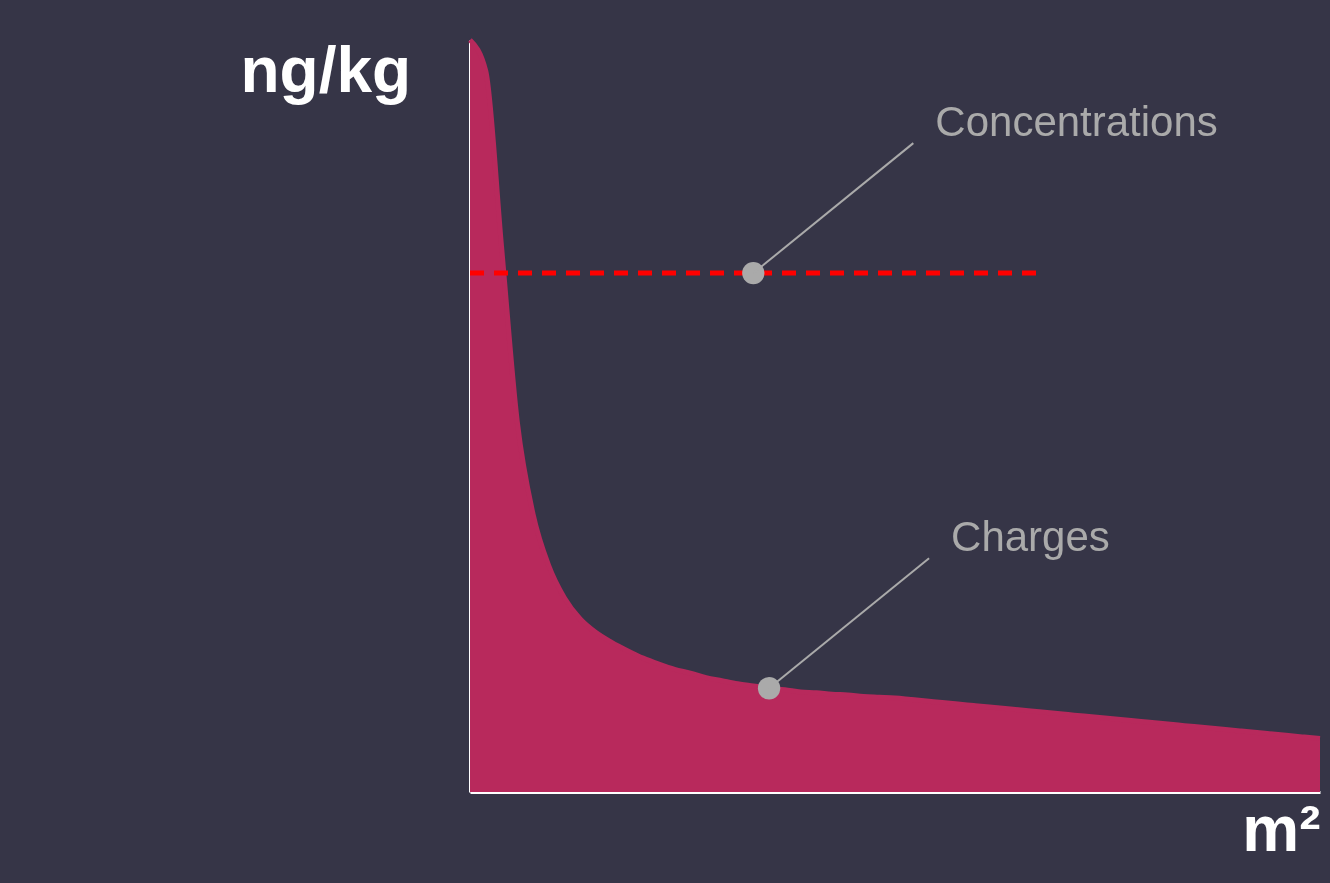 This screenshot has height=883, width=1330. I want to click on text: Charges, so click(1030, 537).